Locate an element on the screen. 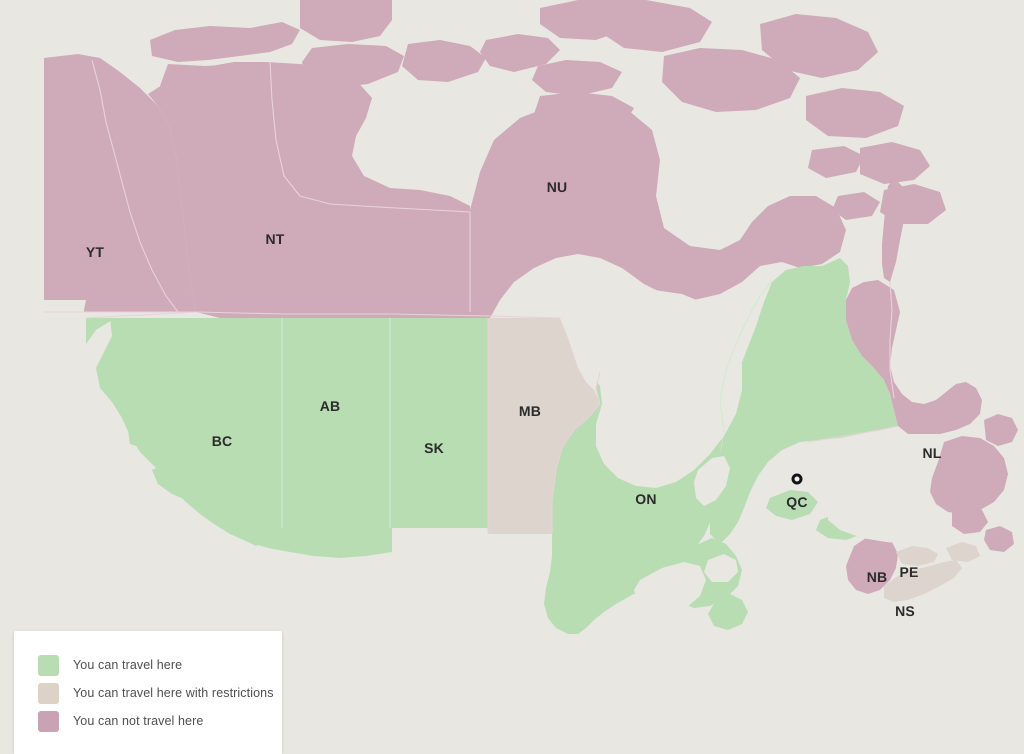  region-newfoundland-labrador is located at coordinates (932, 365).